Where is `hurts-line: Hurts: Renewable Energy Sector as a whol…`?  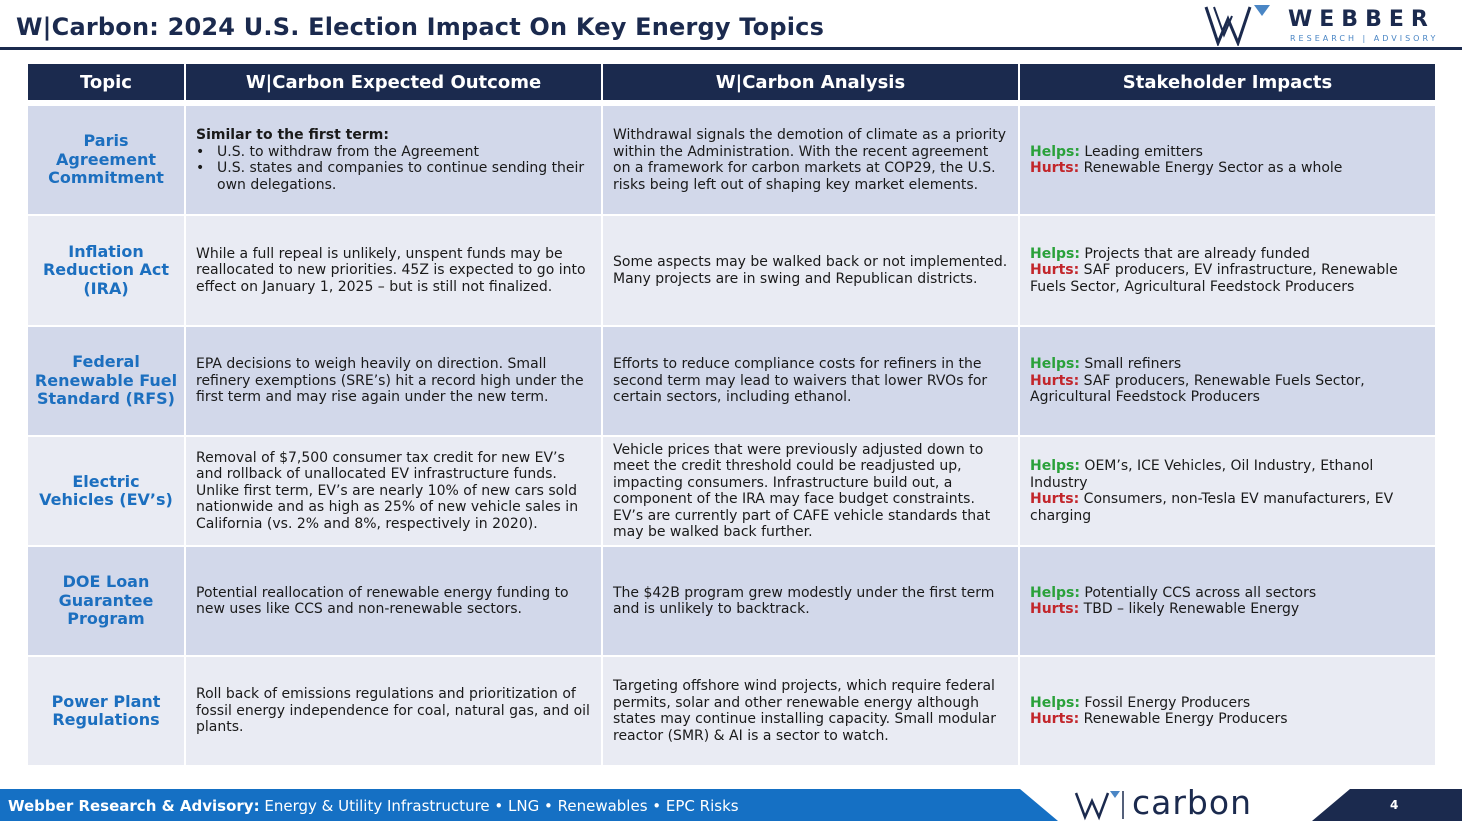 hurts-line: Hurts: Renewable Energy Sector as a whol… is located at coordinates (1227, 168).